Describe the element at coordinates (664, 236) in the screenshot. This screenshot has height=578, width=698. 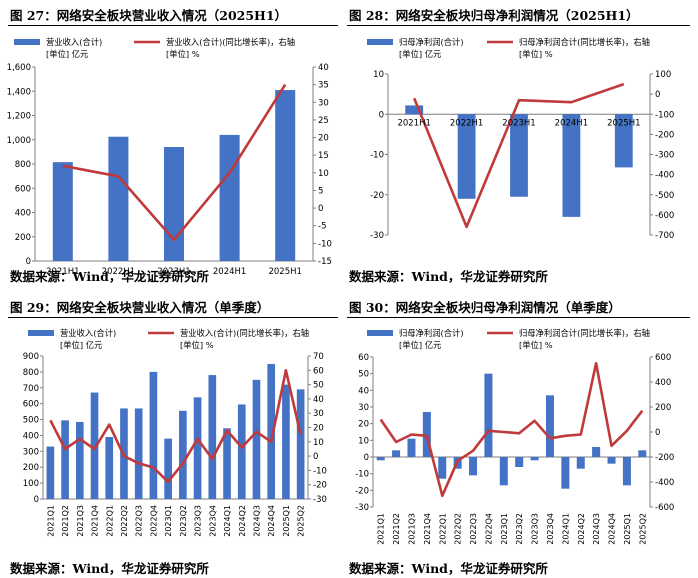
I see `right-tick-label: -700` at that location.